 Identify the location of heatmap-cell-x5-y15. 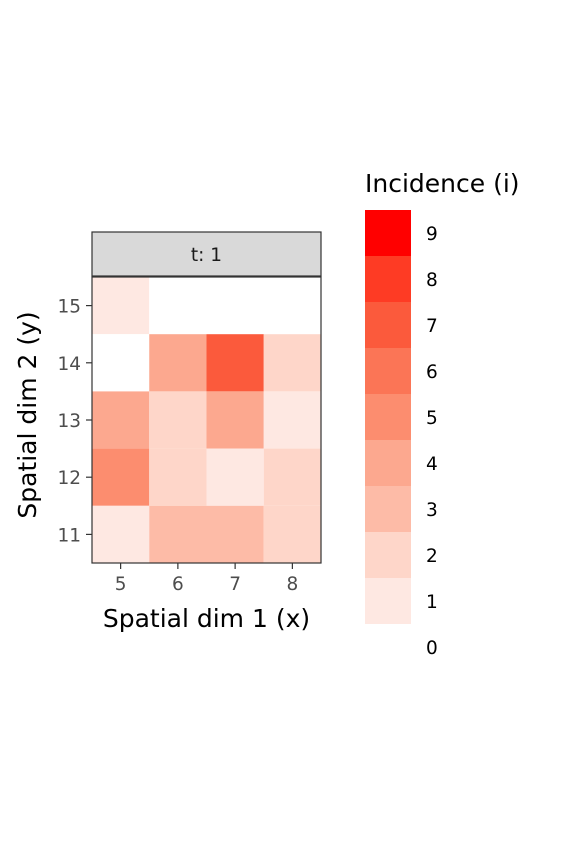
(121, 306).